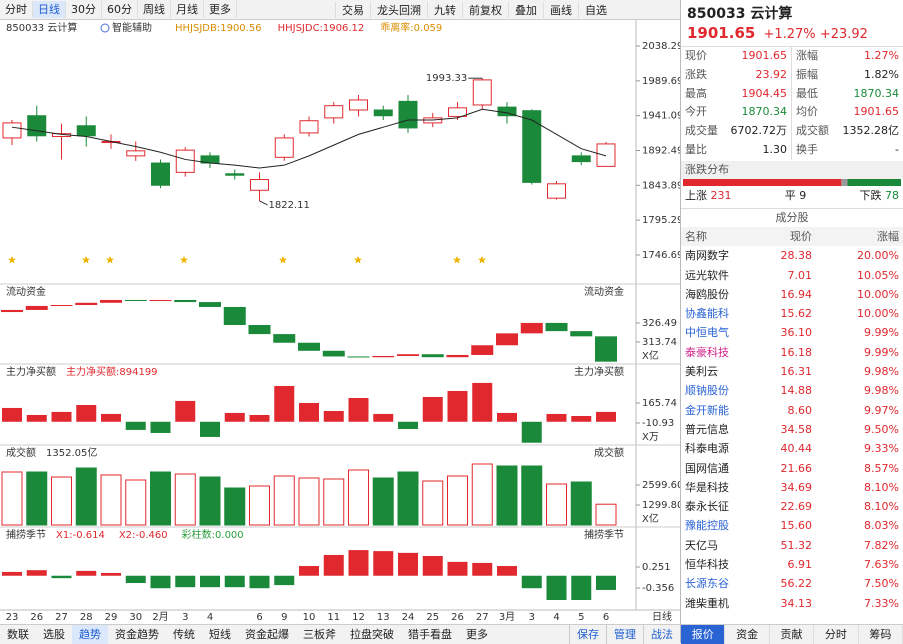 This screenshot has width=903, height=644. I want to click on bottom-tab: 数联, so click(18, 634).